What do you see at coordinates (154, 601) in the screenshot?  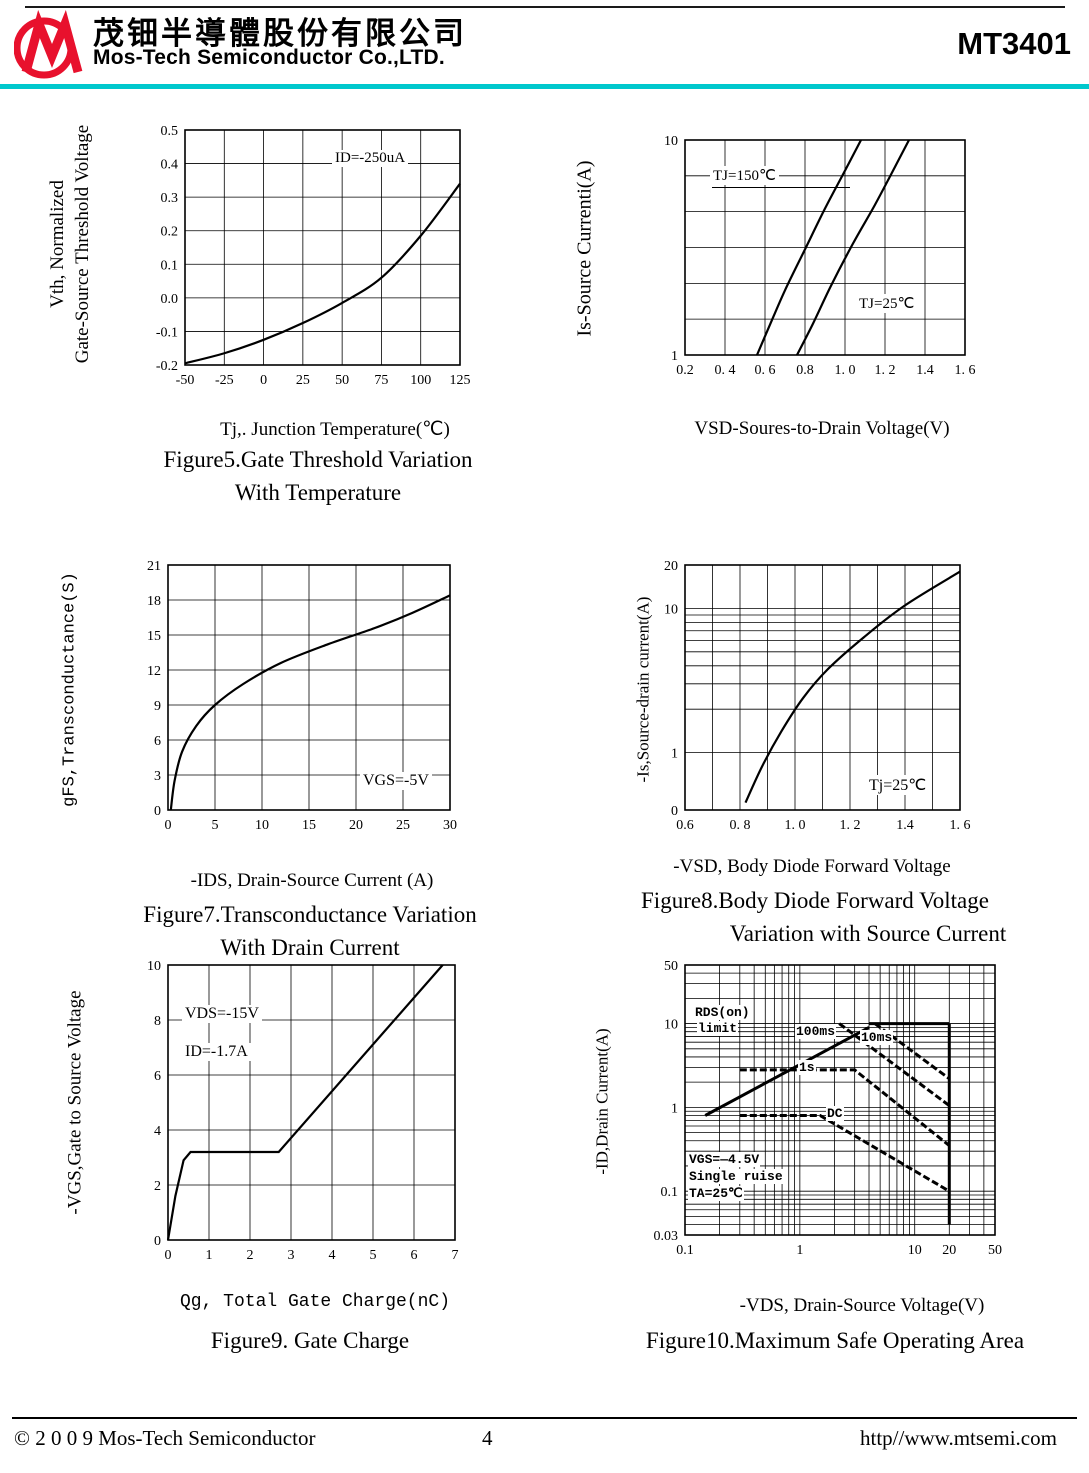 I see `svg-text: 18` at bounding box center [154, 601].